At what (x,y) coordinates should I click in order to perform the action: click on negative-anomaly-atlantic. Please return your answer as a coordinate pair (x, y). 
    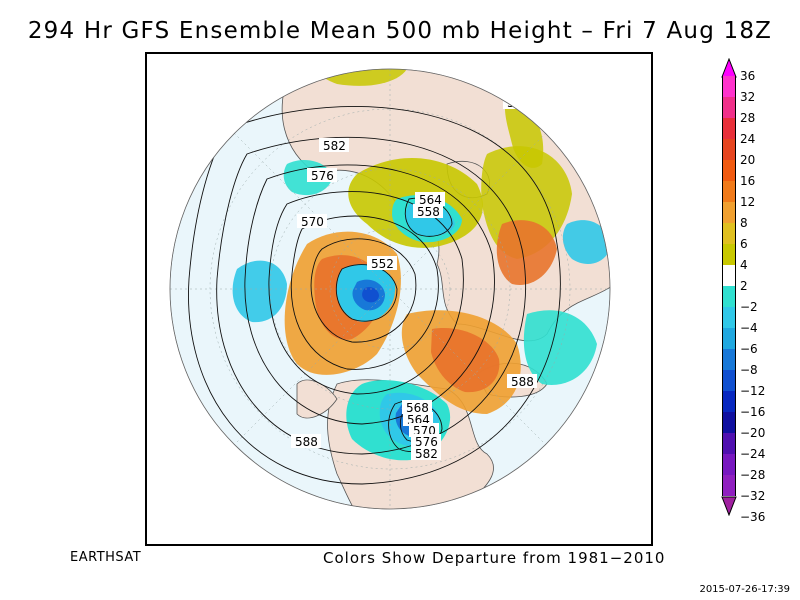
    Looking at the image, I should click on (560, 347).